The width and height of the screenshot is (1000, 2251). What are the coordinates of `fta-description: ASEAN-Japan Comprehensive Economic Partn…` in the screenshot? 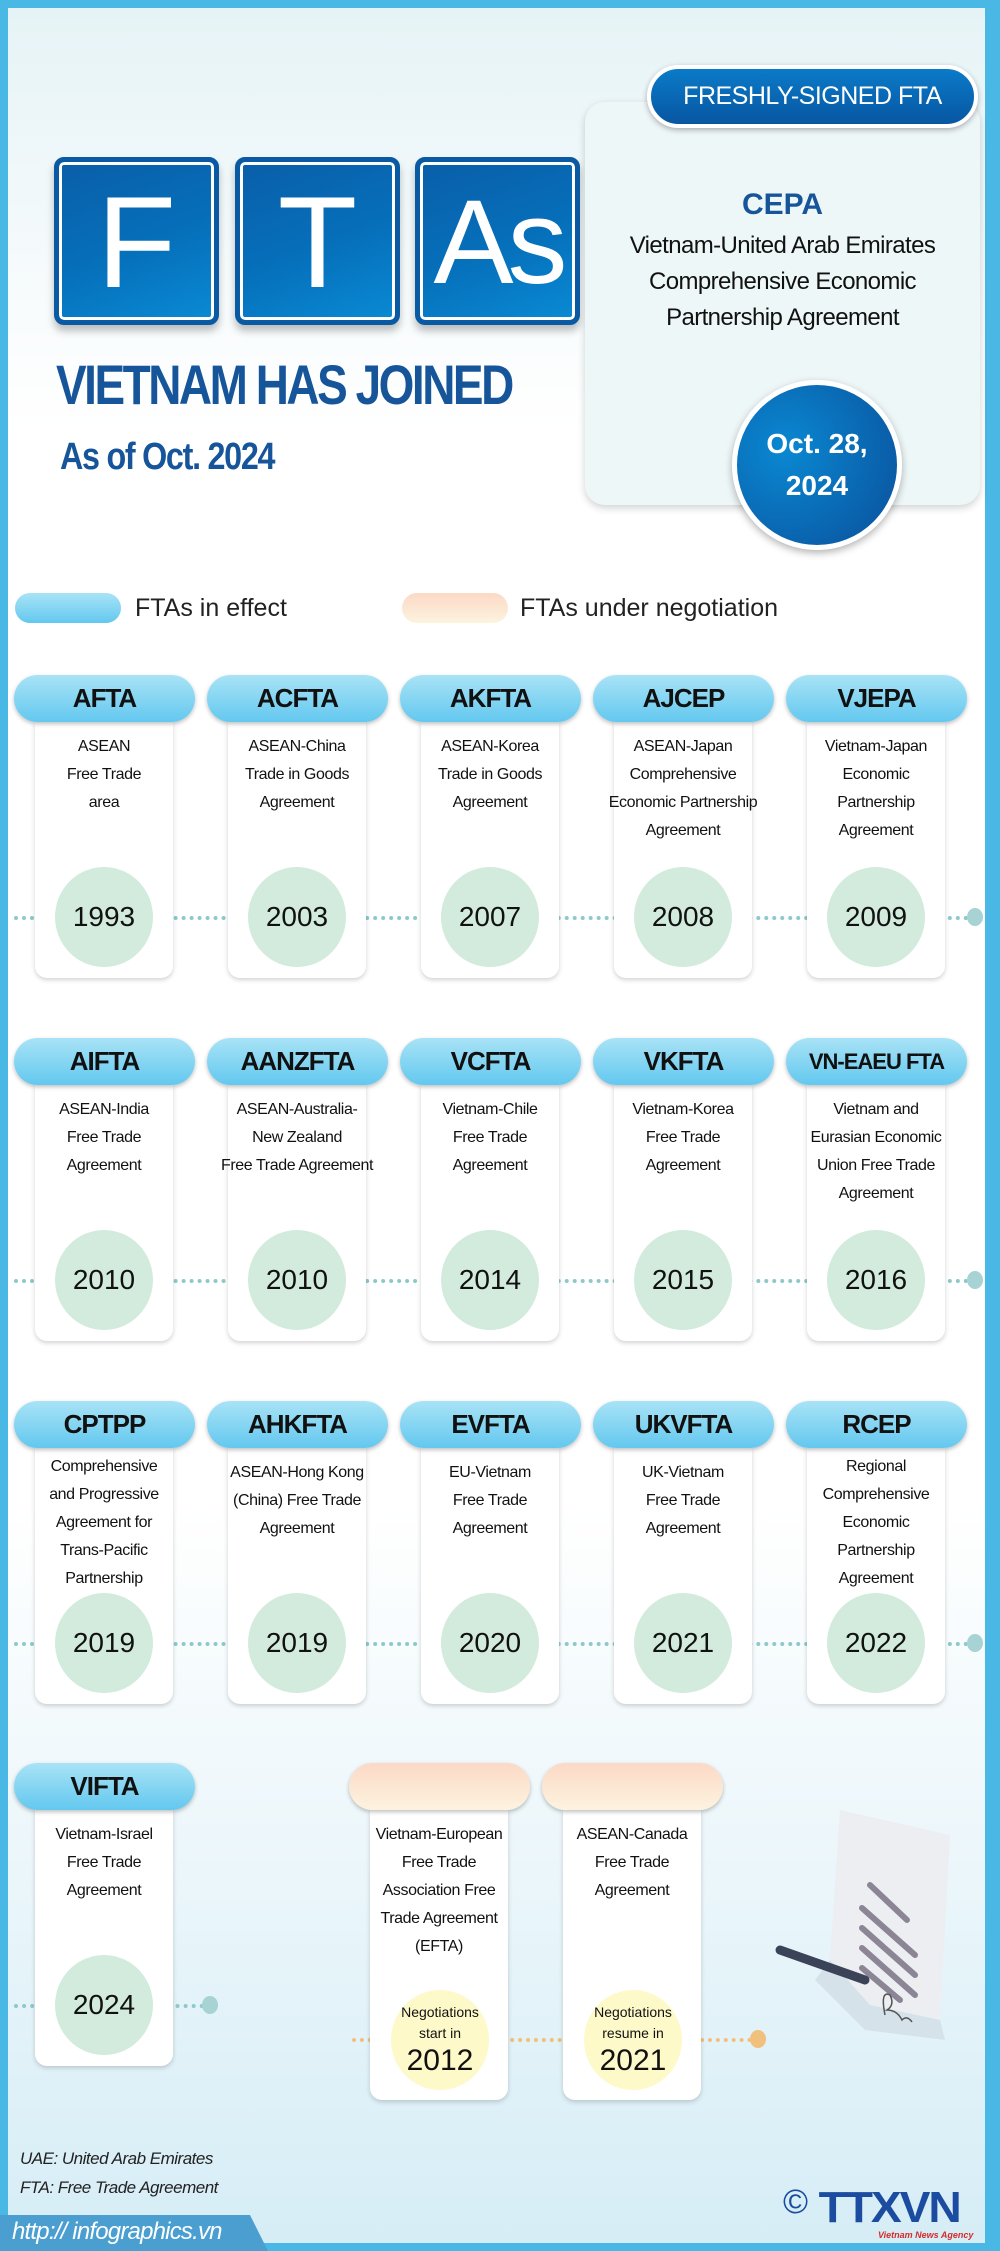 It's located at (683, 788).